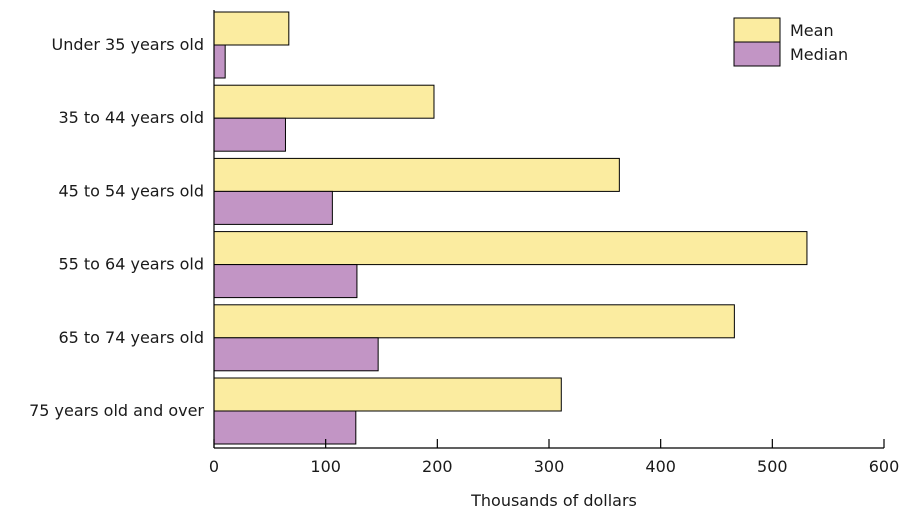  I want to click on category-label: Under 35 years old, so click(128, 44).